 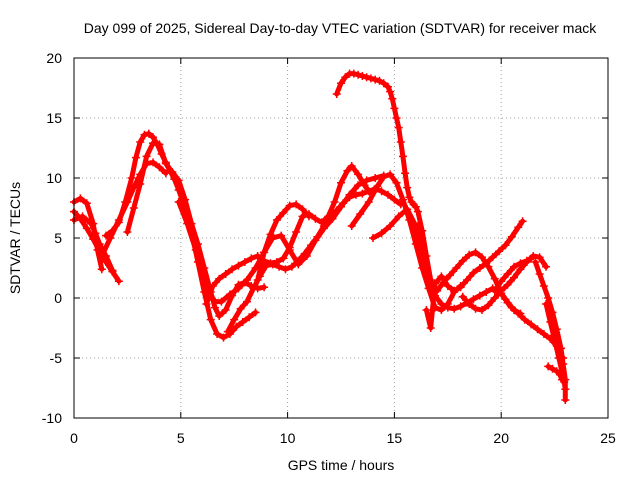 I want to click on y-tick-label: 20, so click(x=54, y=58).